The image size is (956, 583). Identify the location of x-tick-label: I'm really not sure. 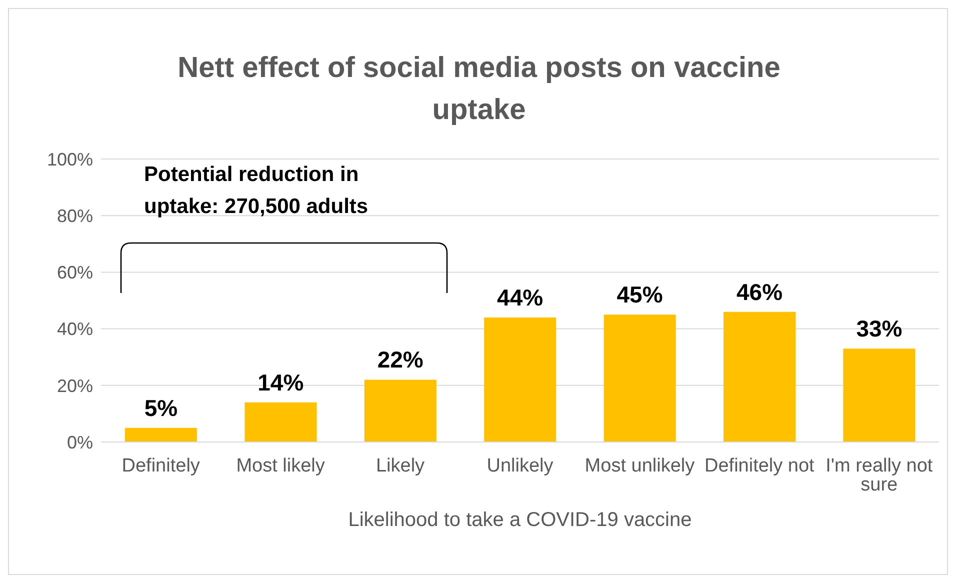
(880, 475).